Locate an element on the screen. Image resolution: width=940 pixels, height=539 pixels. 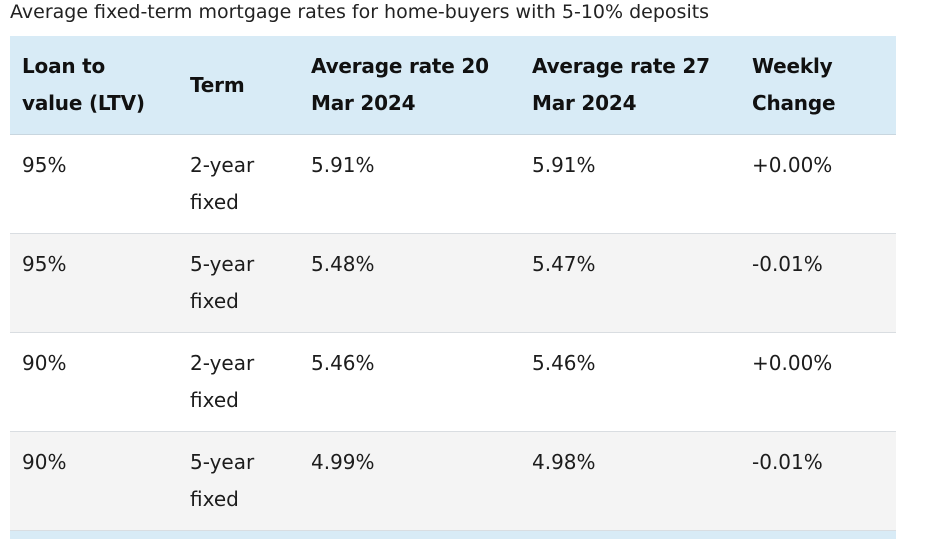
column-header-rate-20-mar: Average rate 20 Mar 2024 is located at coordinates (400, 84).